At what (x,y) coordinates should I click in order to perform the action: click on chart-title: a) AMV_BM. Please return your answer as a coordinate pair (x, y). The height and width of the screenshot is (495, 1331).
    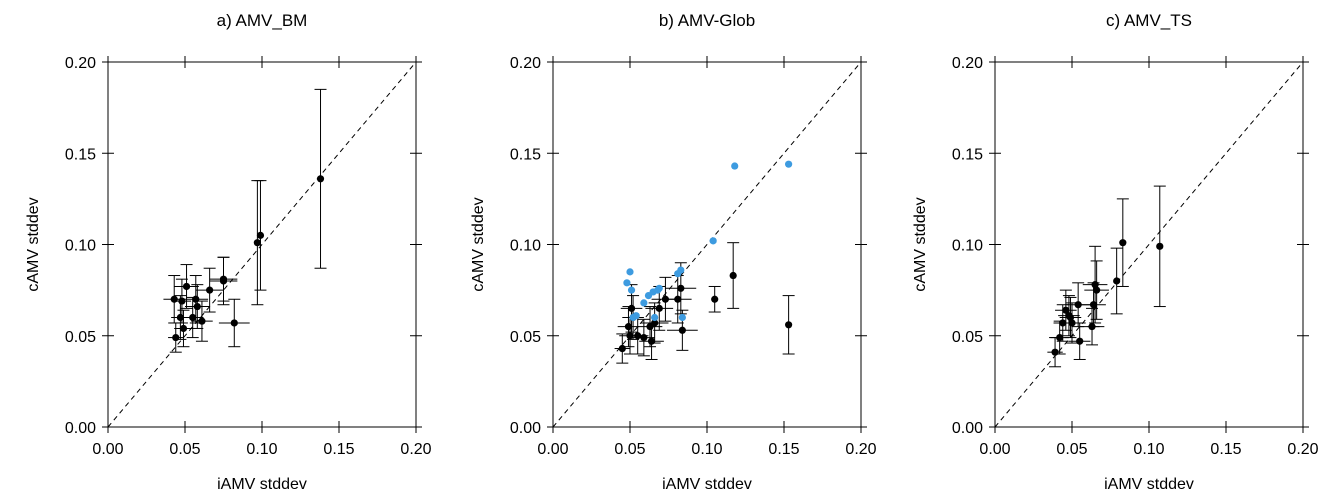
    Looking at the image, I should click on (262, 20).